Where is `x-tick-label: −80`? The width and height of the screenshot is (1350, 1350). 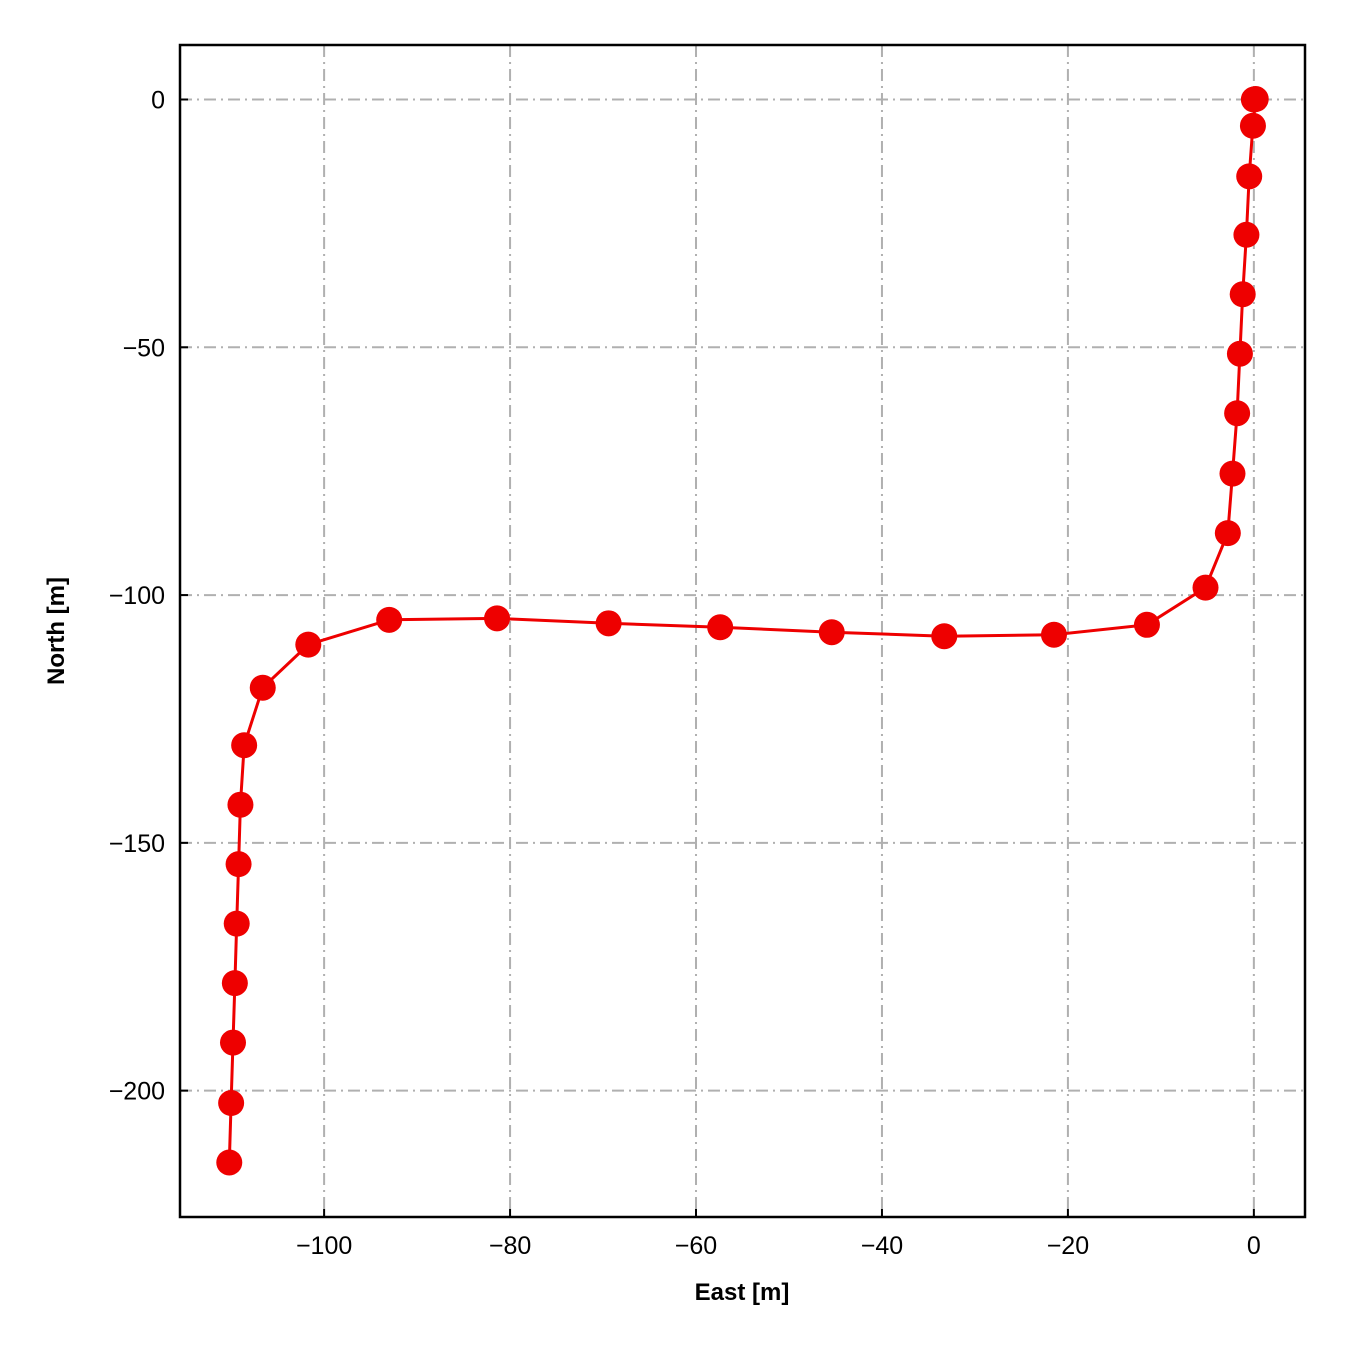 x-tick-label: −80 is located at coordinates (510, 1246).